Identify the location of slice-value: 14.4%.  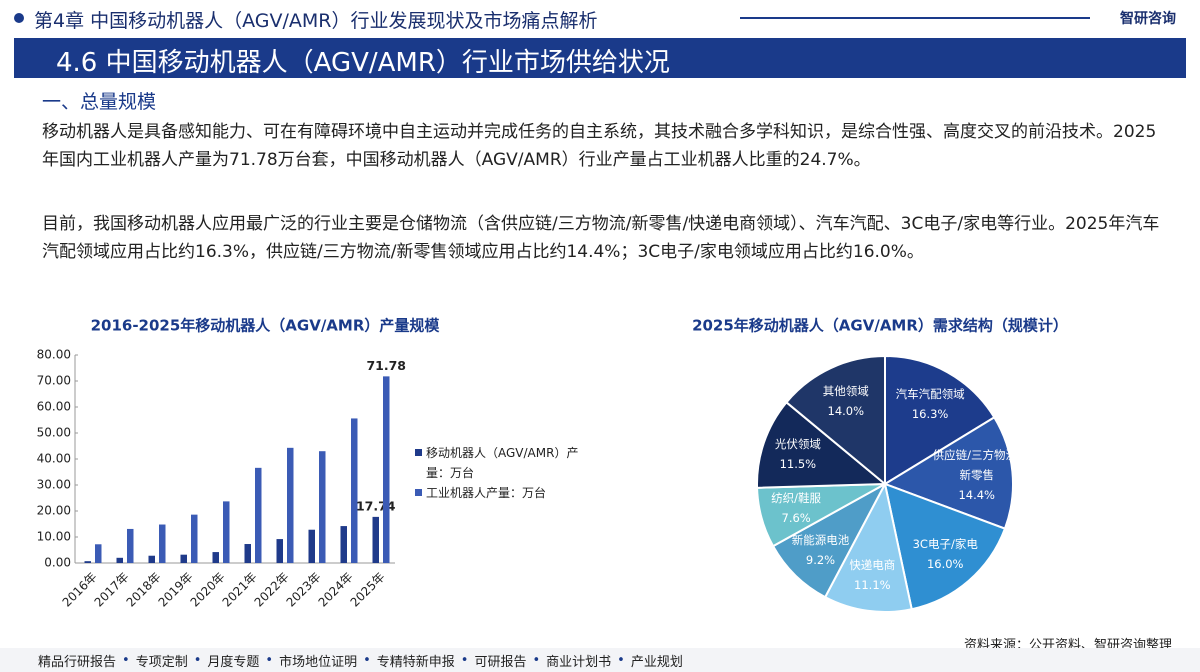
(976, 495).